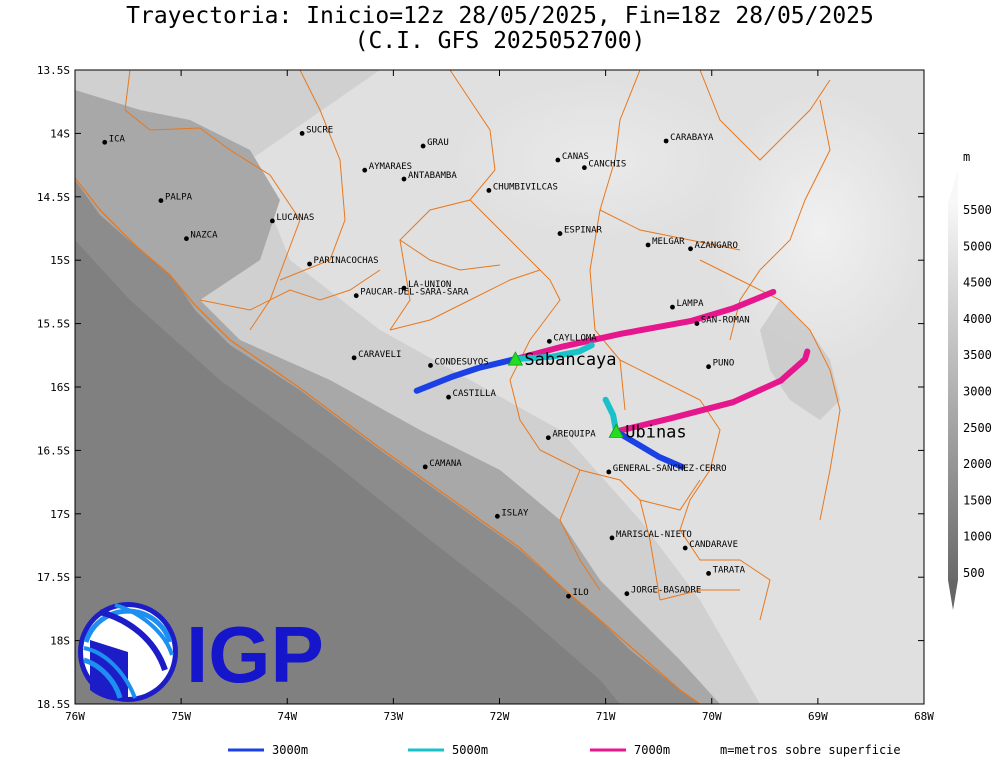 This screenshot has height=772, width=1000. I want to click on place-label: CARAVELI, so click(379, 355).